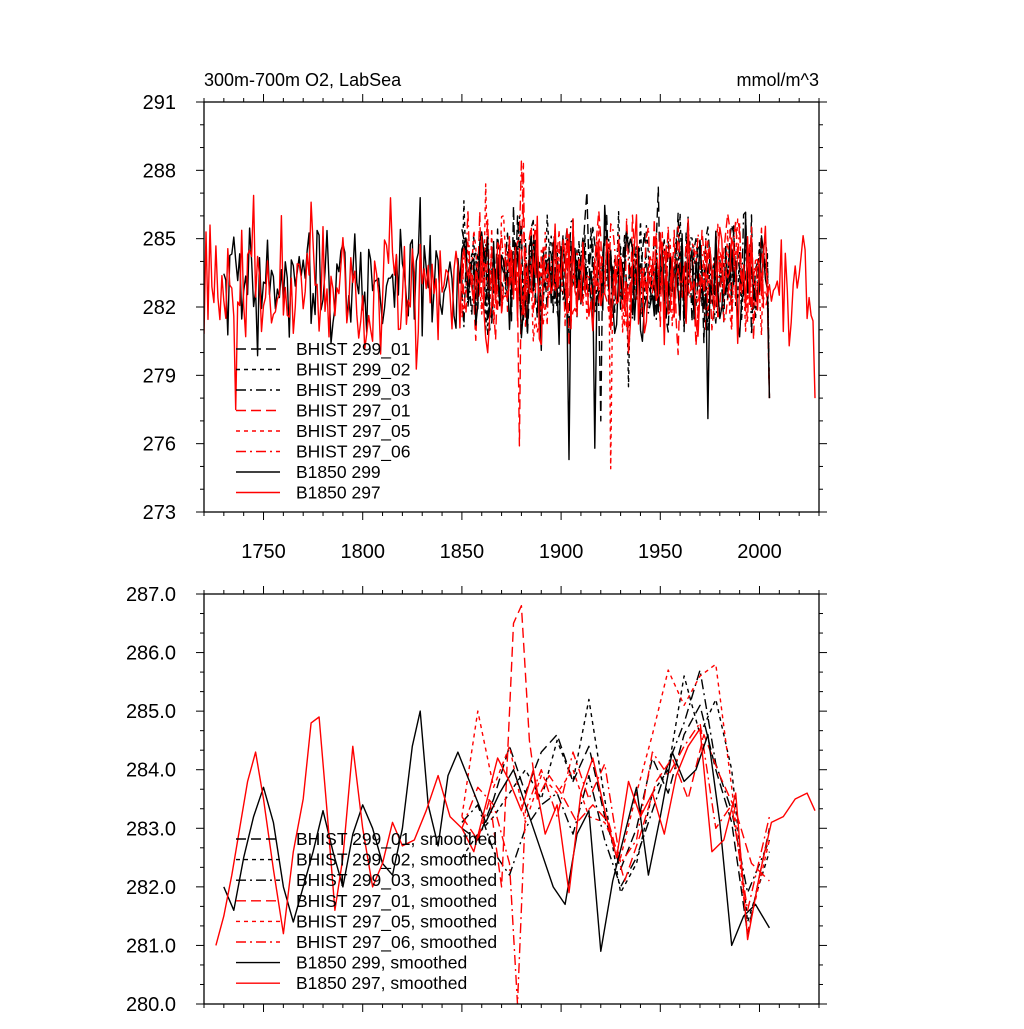 This screenshot has height=1029, width=1024. Describe the element at coordinates (396, 839) in the screenshot. I see `legend-label: BHIST 299_01, smoothed` at that location.